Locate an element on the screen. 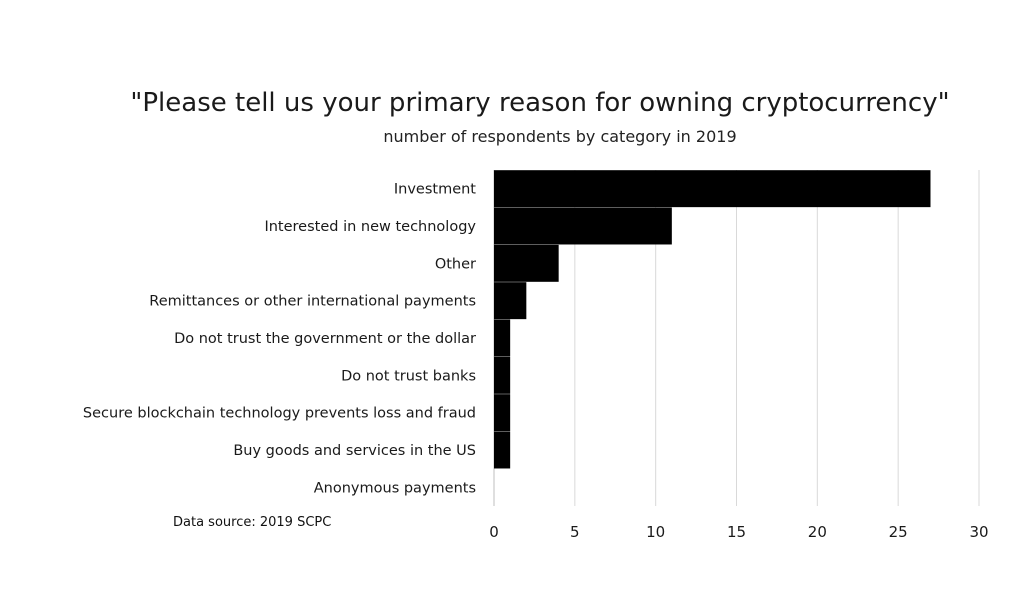 The height and width of the screenshot is (590, 1024). data-source-note: Data source: 2019 SCPC is located at coordinates (252, 522).